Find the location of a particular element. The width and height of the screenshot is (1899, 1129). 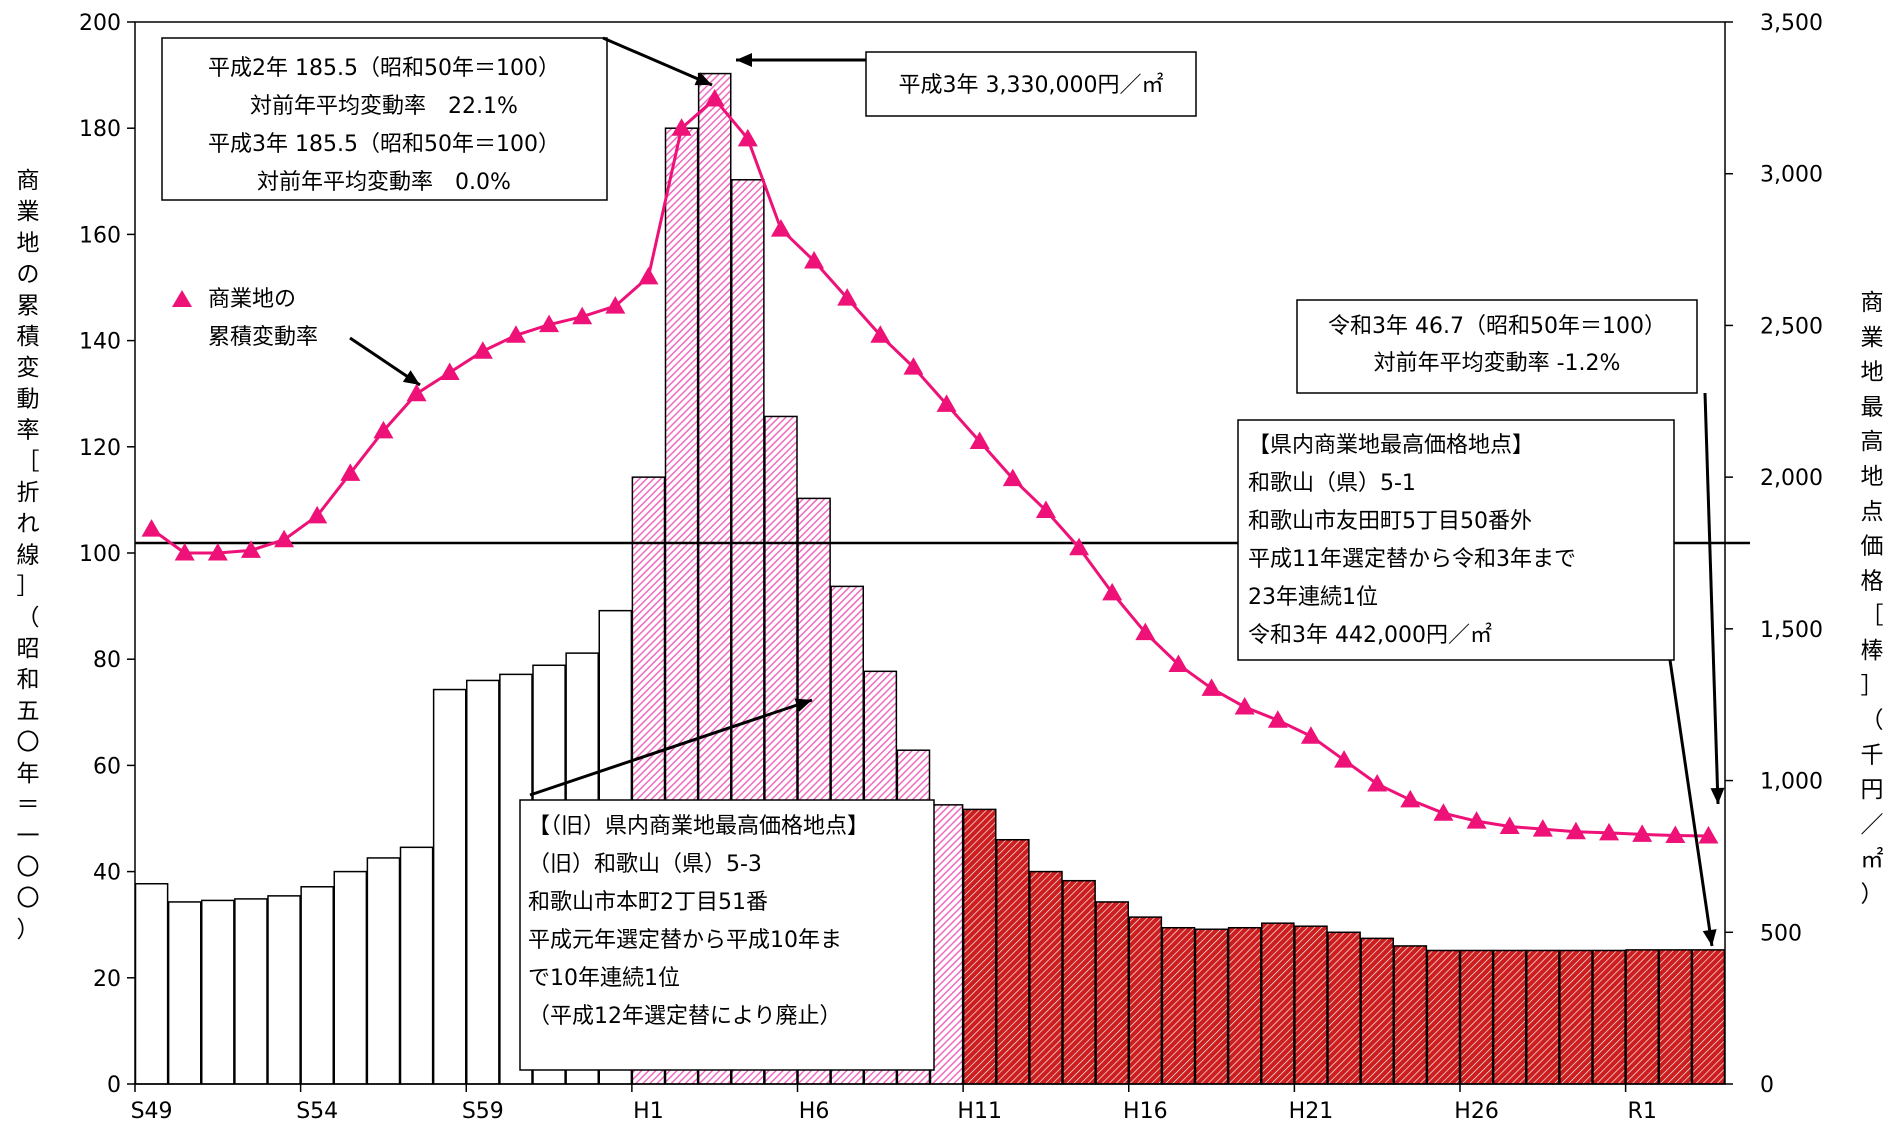

x-axis-ticks: S49 S54 S59 H1 H6 H11 H16 H21 H26 R1 is located at coordinates (894, 1104).